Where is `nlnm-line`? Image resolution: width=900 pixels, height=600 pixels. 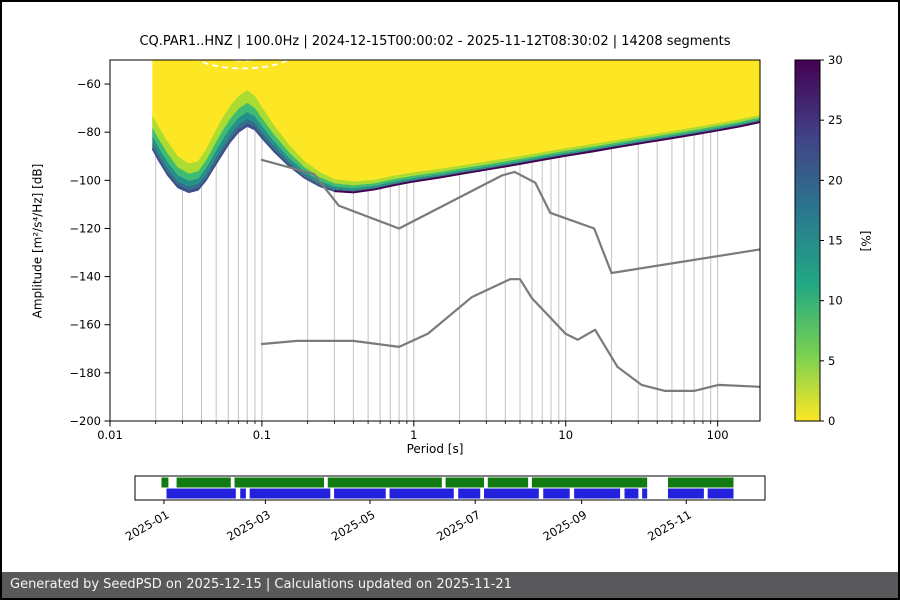
nlnm-line is located at coordinates (510, 335).